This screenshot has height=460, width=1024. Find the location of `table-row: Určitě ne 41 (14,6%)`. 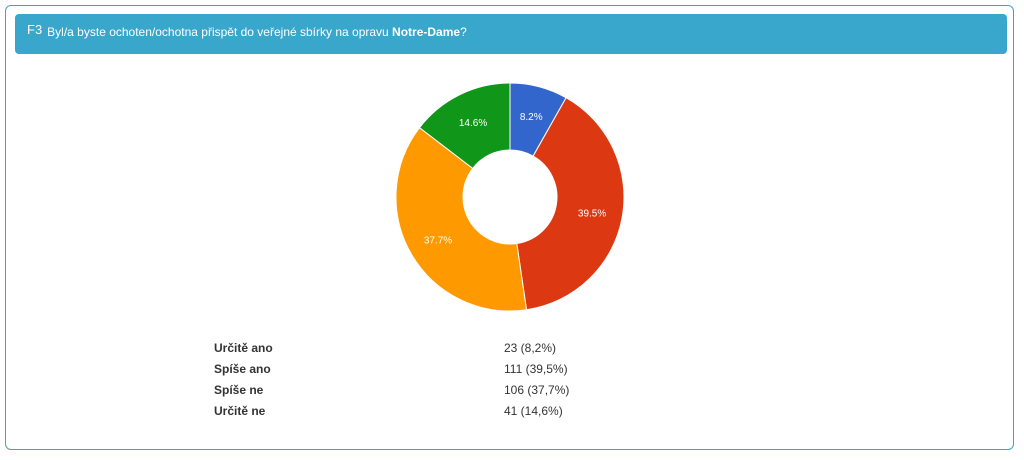

table-row: Určitě ne 41 (14,6%) is located at coordinates (494, 410).